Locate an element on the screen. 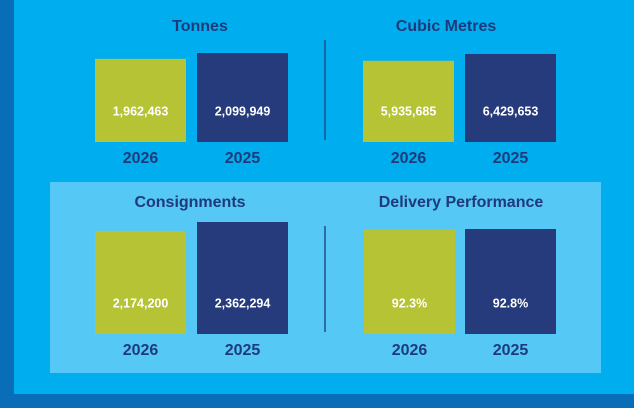  panel-title: Tonnes is located at coordinates (200, 26).